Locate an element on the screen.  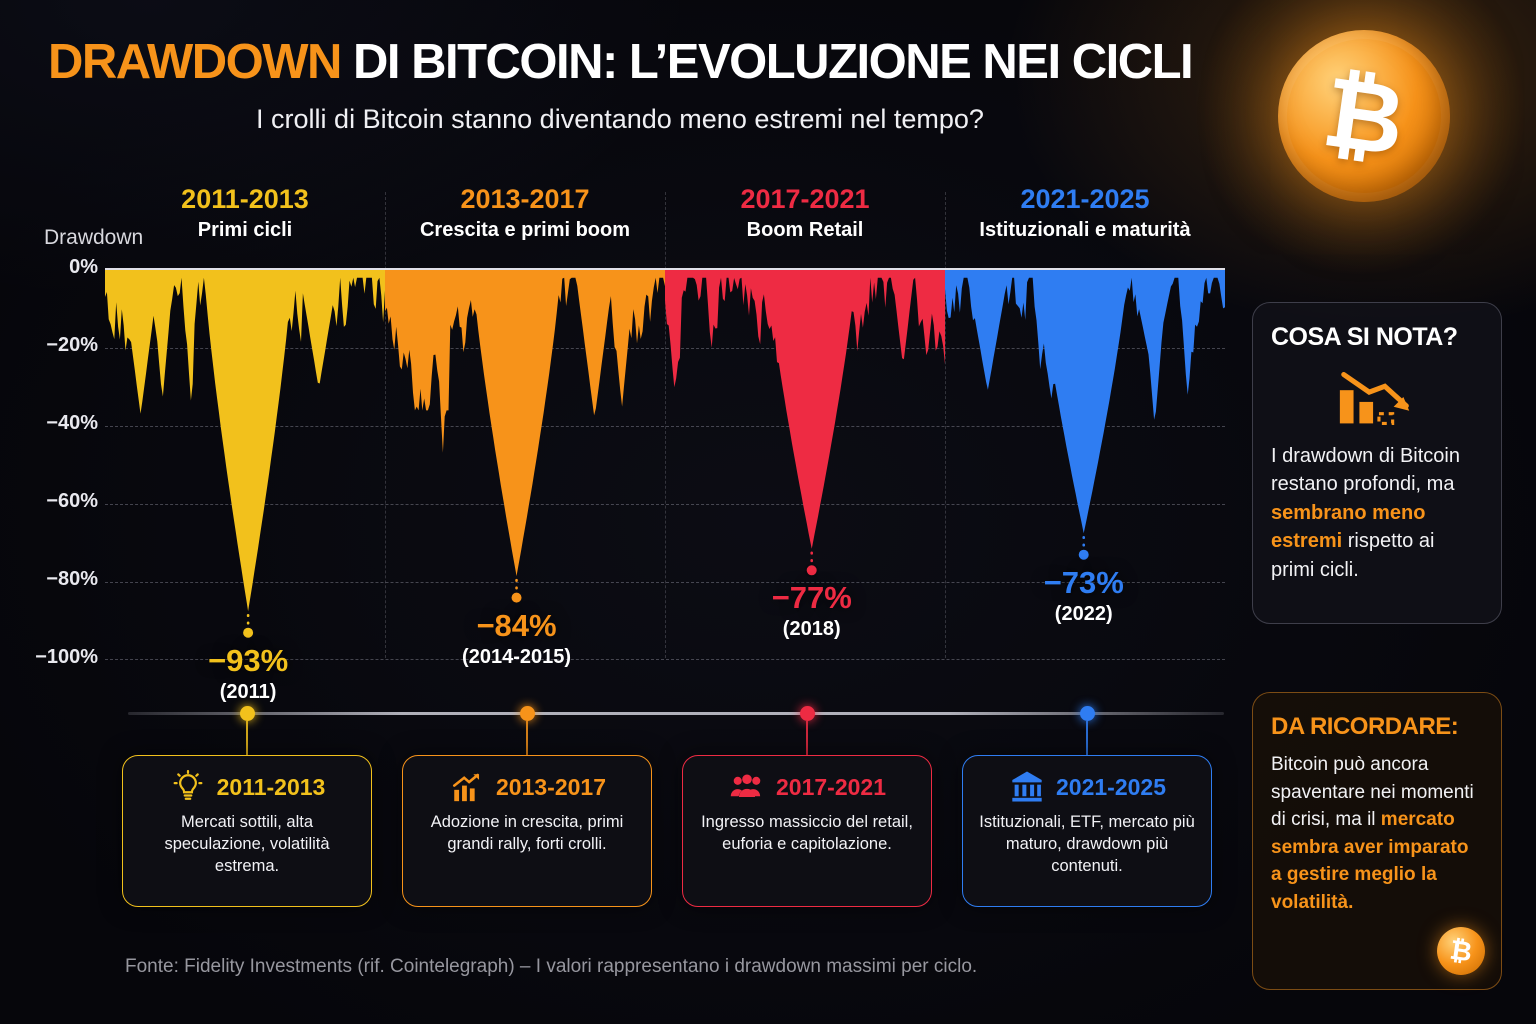
y-tick: −40% is located at coordinates (72, 423).